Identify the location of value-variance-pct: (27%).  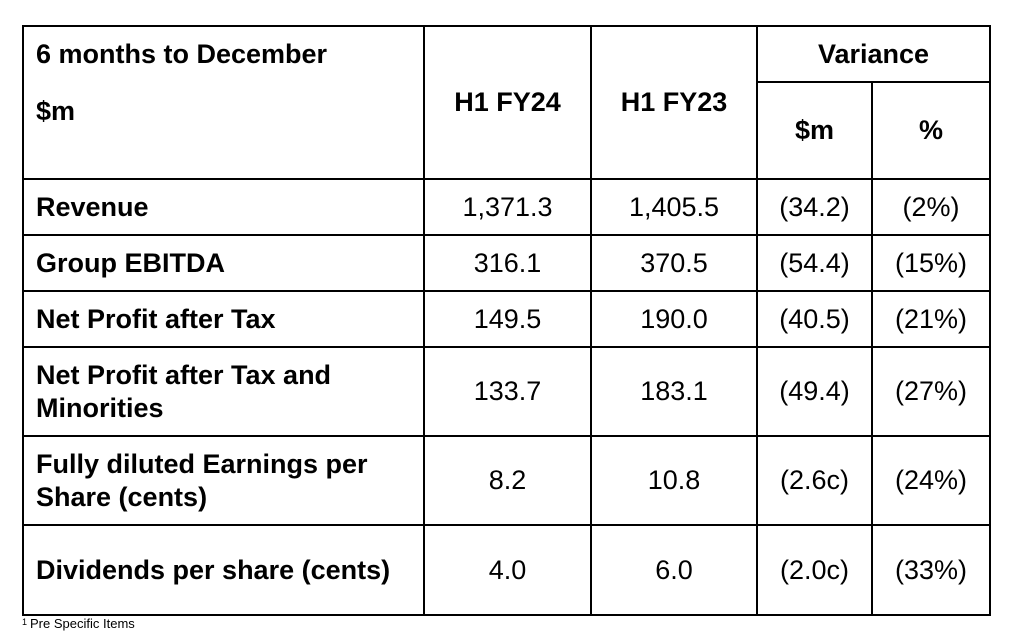
(931, 391).